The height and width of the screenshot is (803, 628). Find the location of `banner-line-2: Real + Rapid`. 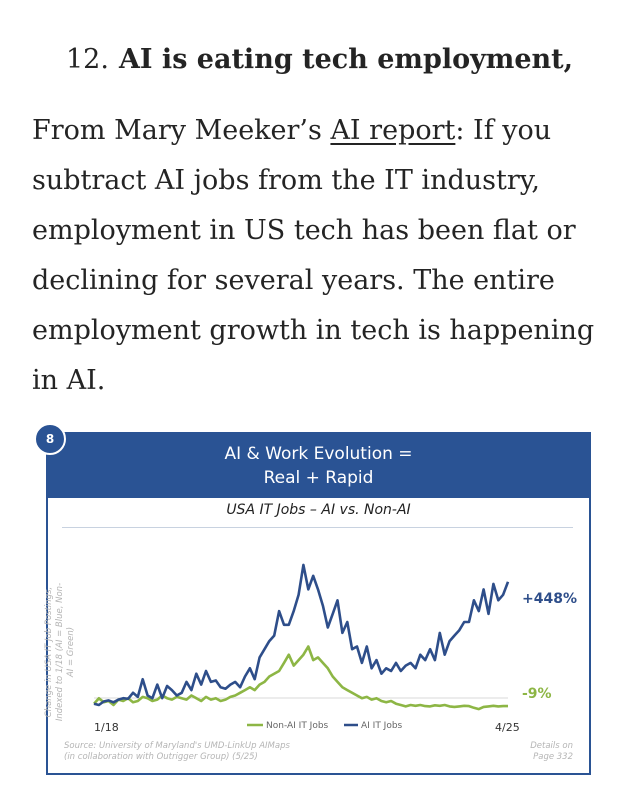

banner-line-2: Real + Rapid is located at coordinates (318, 478).